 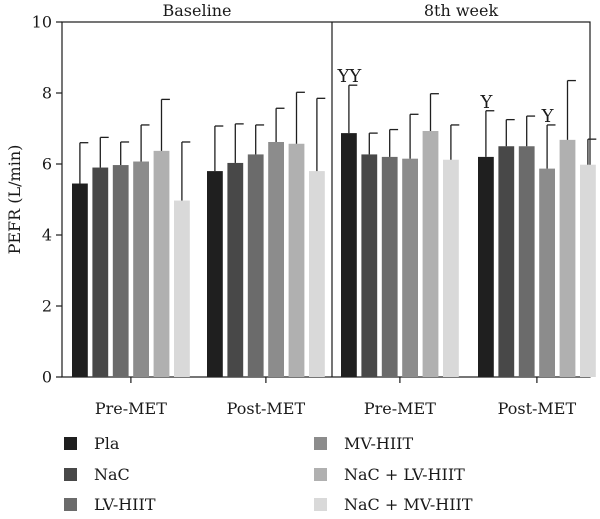 What do you see at coordinates (350, 76) in the screenshot?
I see `significance-marker: YY` at bounding box center [350, 76].